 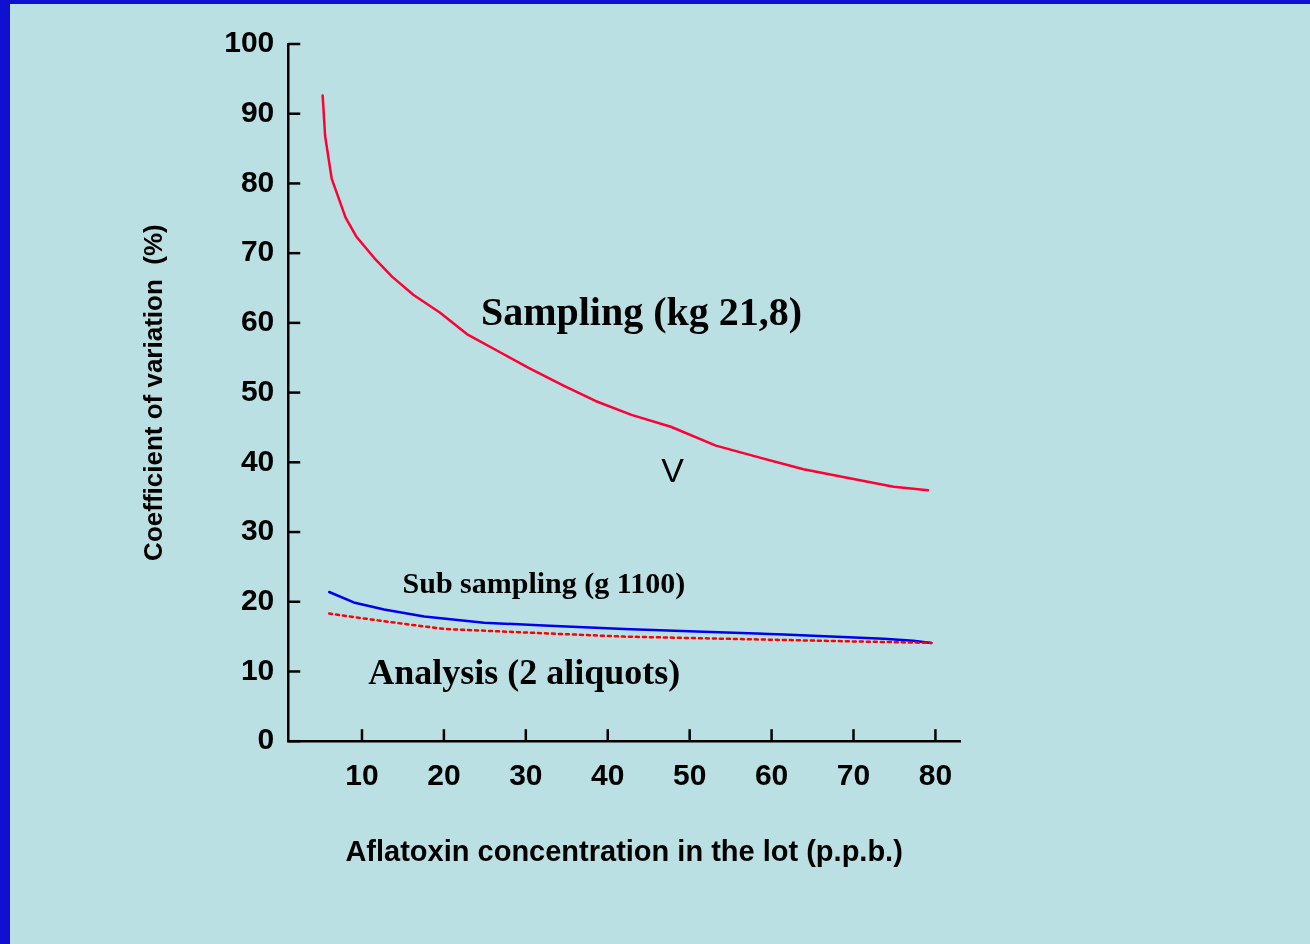 I want to click on series-label: Analysis (2 aliquots), so click(x=524, y=671).